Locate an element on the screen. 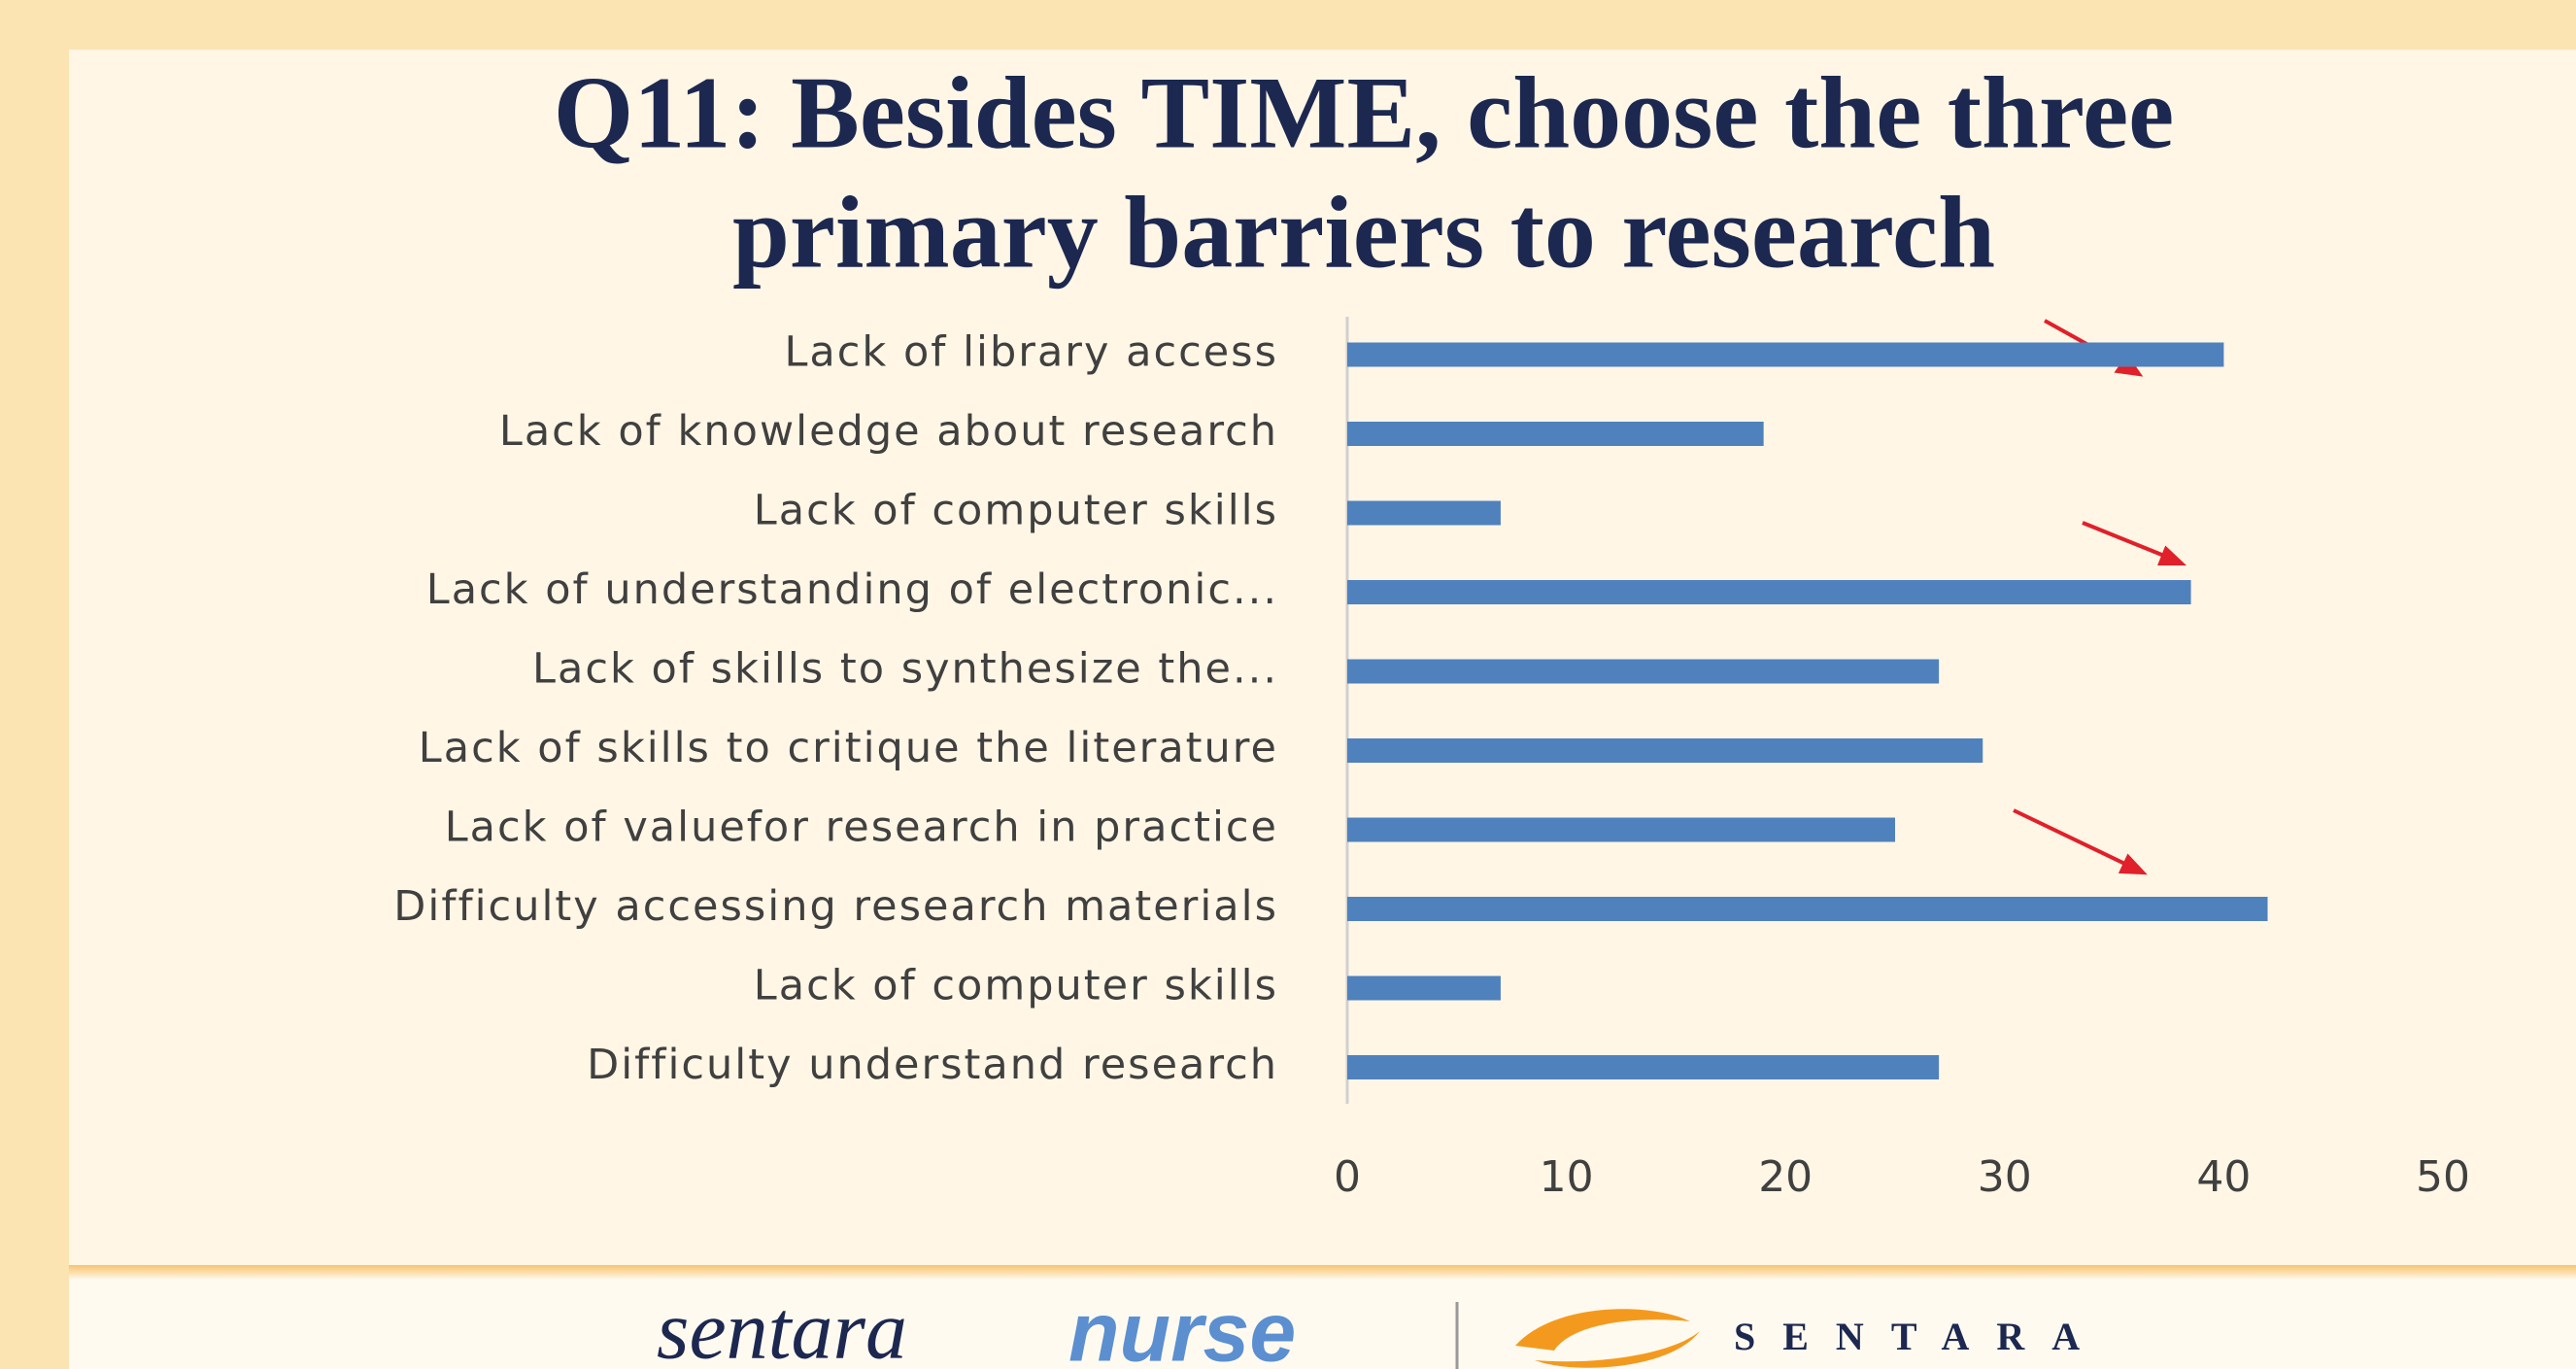  chart-title: primary barriers to research is located at coordinates (1363, 232).